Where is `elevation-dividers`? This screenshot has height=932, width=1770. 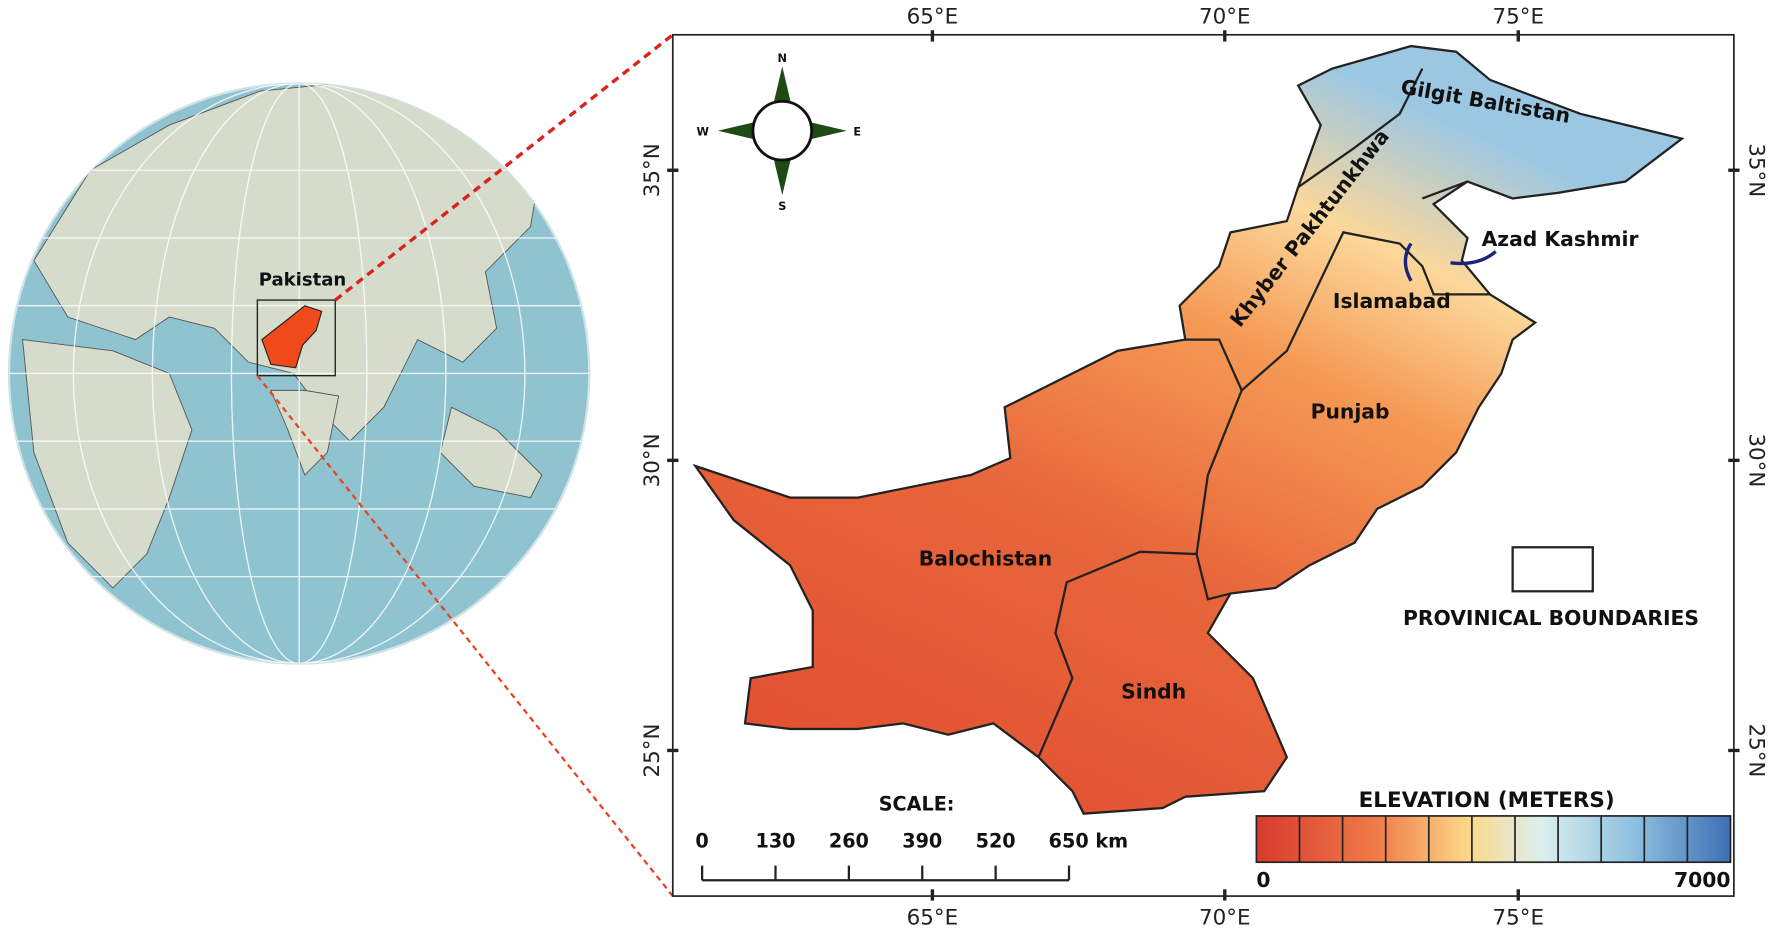 elevation-dividers is located at coordinates (1493, 839).